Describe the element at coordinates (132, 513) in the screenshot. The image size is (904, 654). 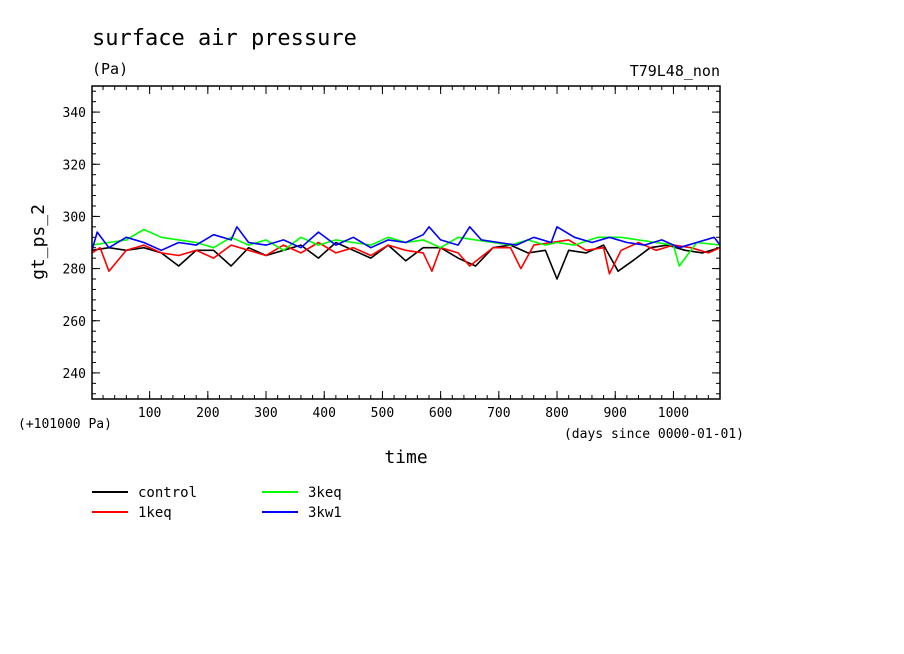
I see `legend-item-1keq: 1keq` at that location.